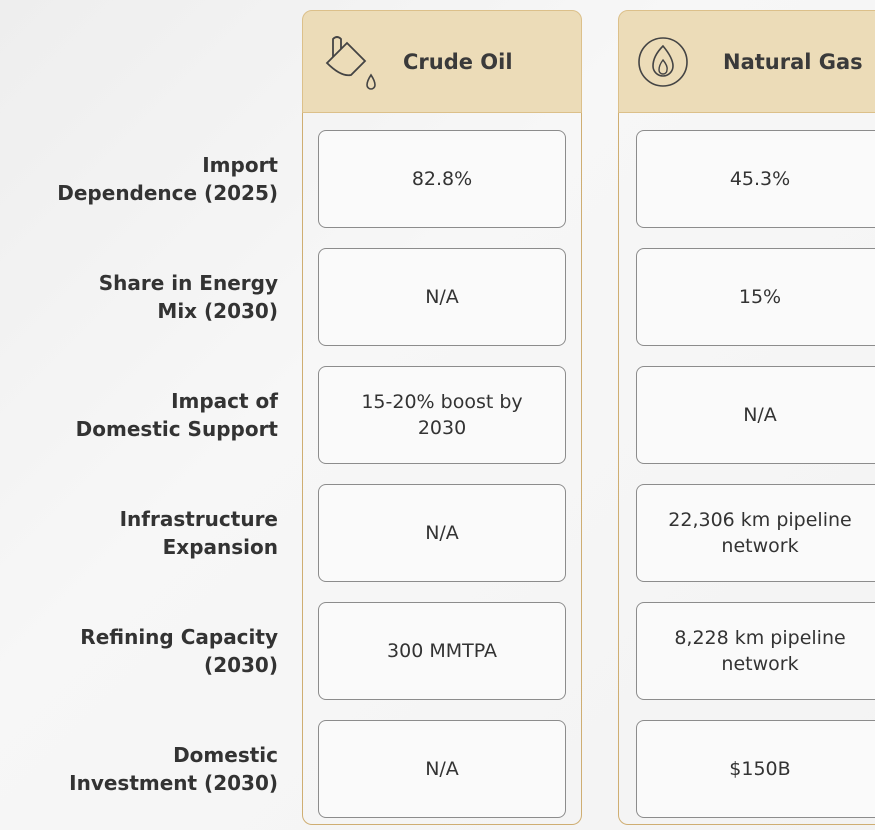 This screenshot has width=875, height=830. What do you see at coordinates (663, 61) in the screenshot?
I see `gas-icon` at bounding box center [663, 61].